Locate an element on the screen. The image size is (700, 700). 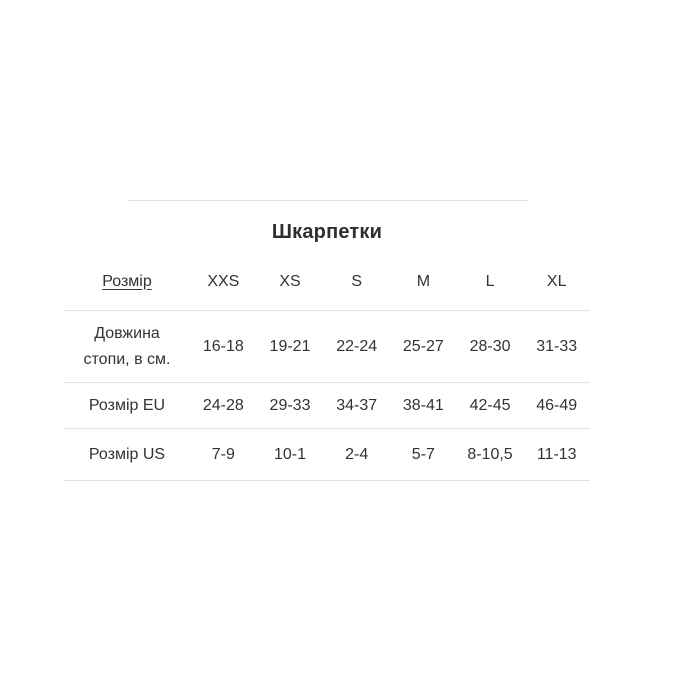
cell-eu-s: 34-37 is located at coordinates (357, 405).